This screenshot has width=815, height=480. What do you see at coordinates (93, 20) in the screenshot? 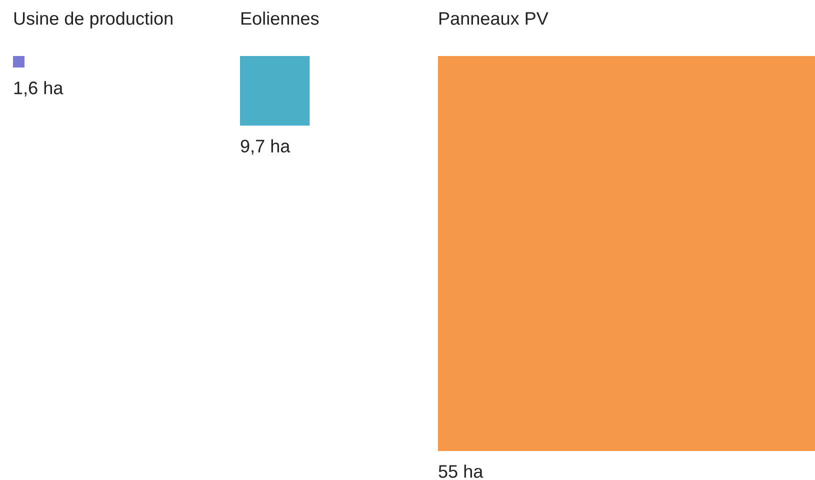
I see `category-label: Usine de production` at bounding box center [93, 20].